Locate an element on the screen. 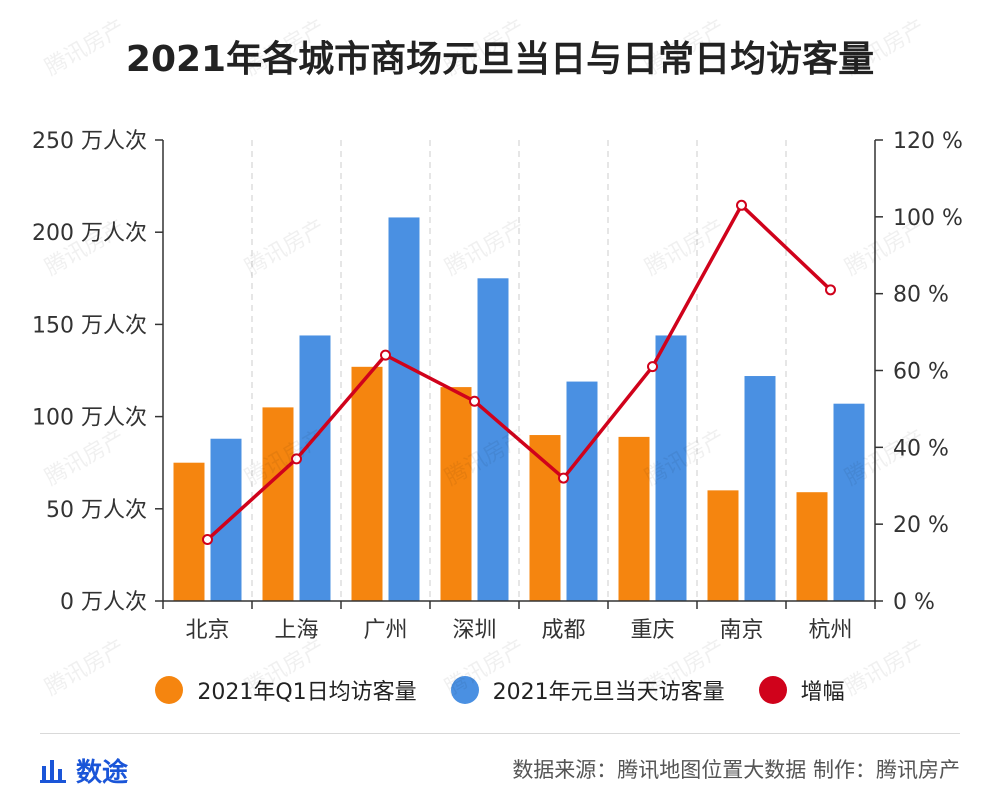  x-tick-label: 广州 is located at coordinates (385, 630).